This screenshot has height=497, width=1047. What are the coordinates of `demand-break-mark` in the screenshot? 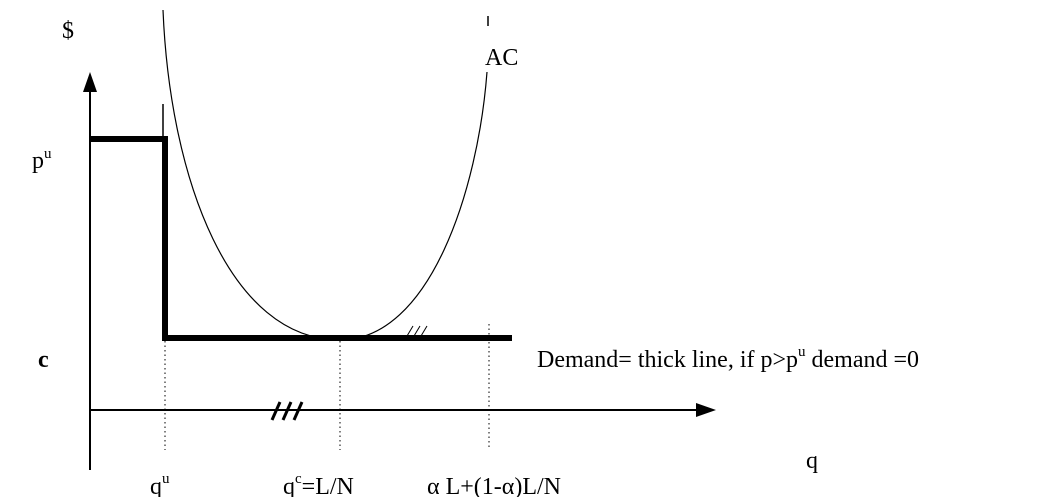 It's located at (417, 331).